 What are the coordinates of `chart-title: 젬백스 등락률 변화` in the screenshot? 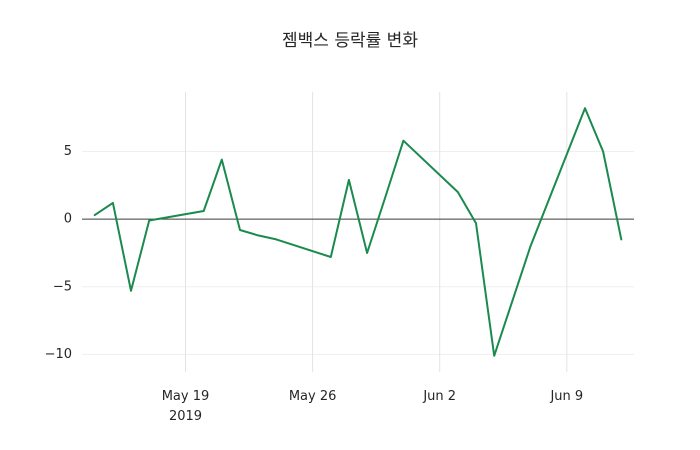 It's located at (350, 41).